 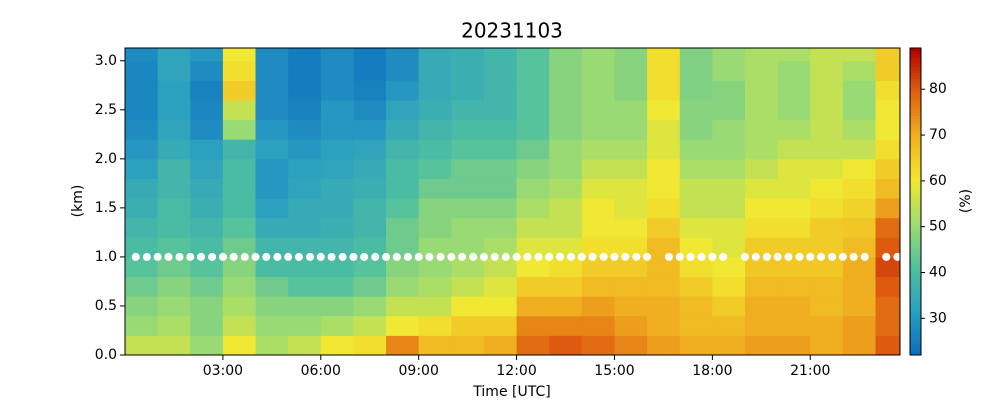 I want to click on chart-title: 20231103, so click(x=512, y=31).